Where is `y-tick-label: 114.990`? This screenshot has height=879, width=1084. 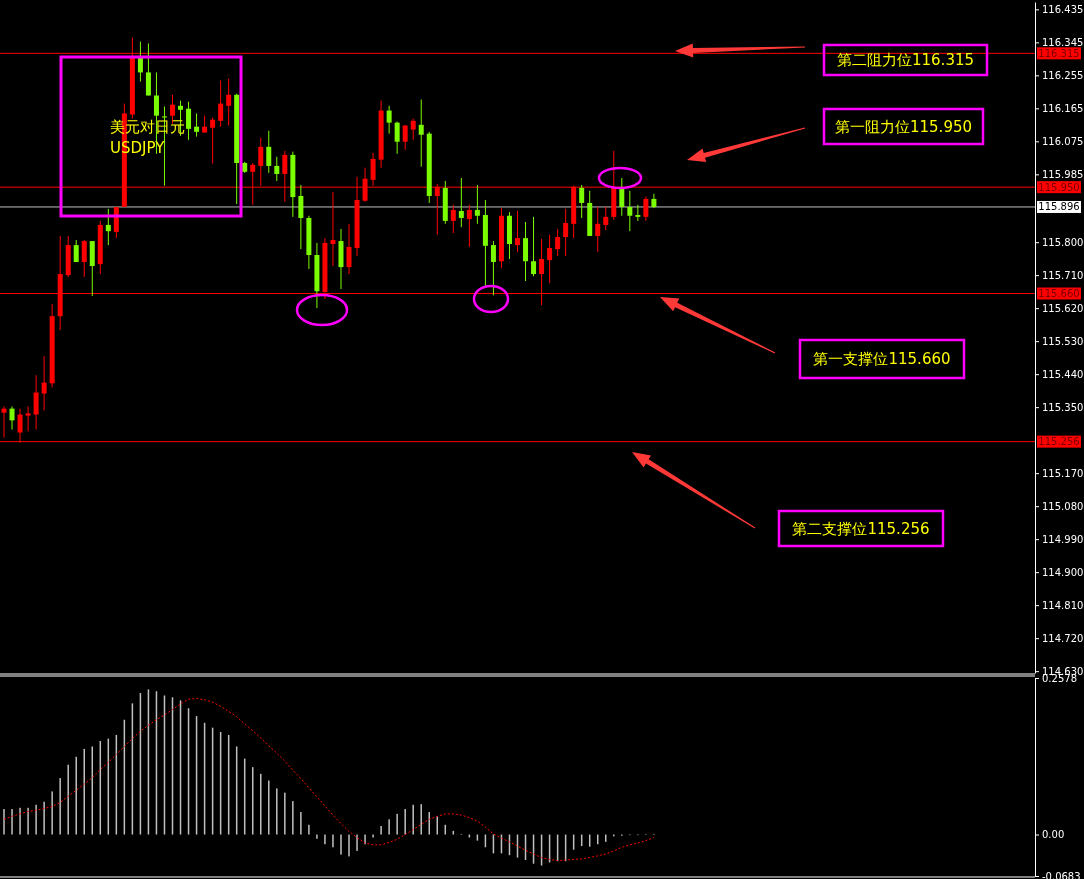 y-tick-label: 114.990 is located at coordinates (1063, 539).